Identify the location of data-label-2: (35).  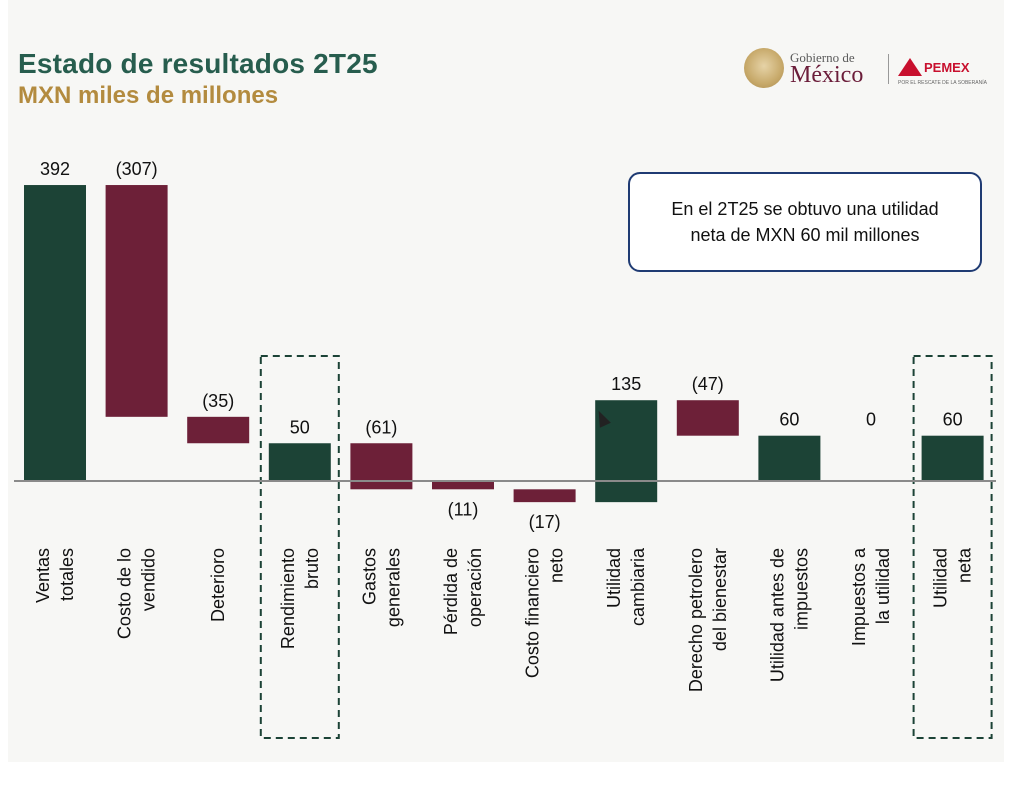
(218, 401).